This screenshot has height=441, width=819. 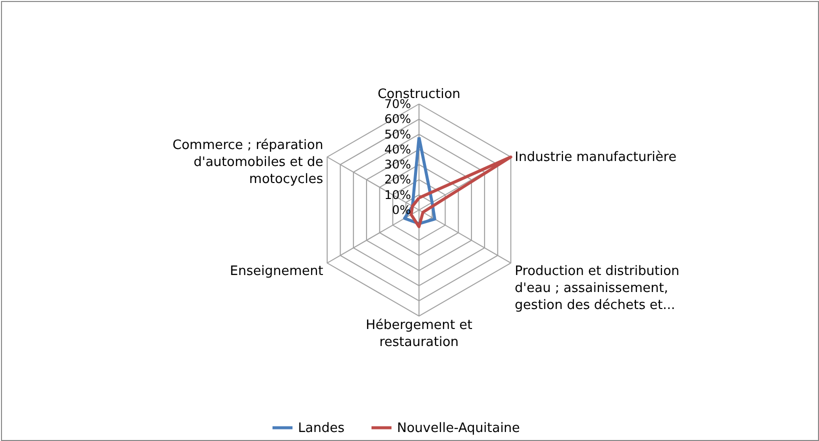 I want to click on y-tick-label: 20%, so click(x=397, y=179).